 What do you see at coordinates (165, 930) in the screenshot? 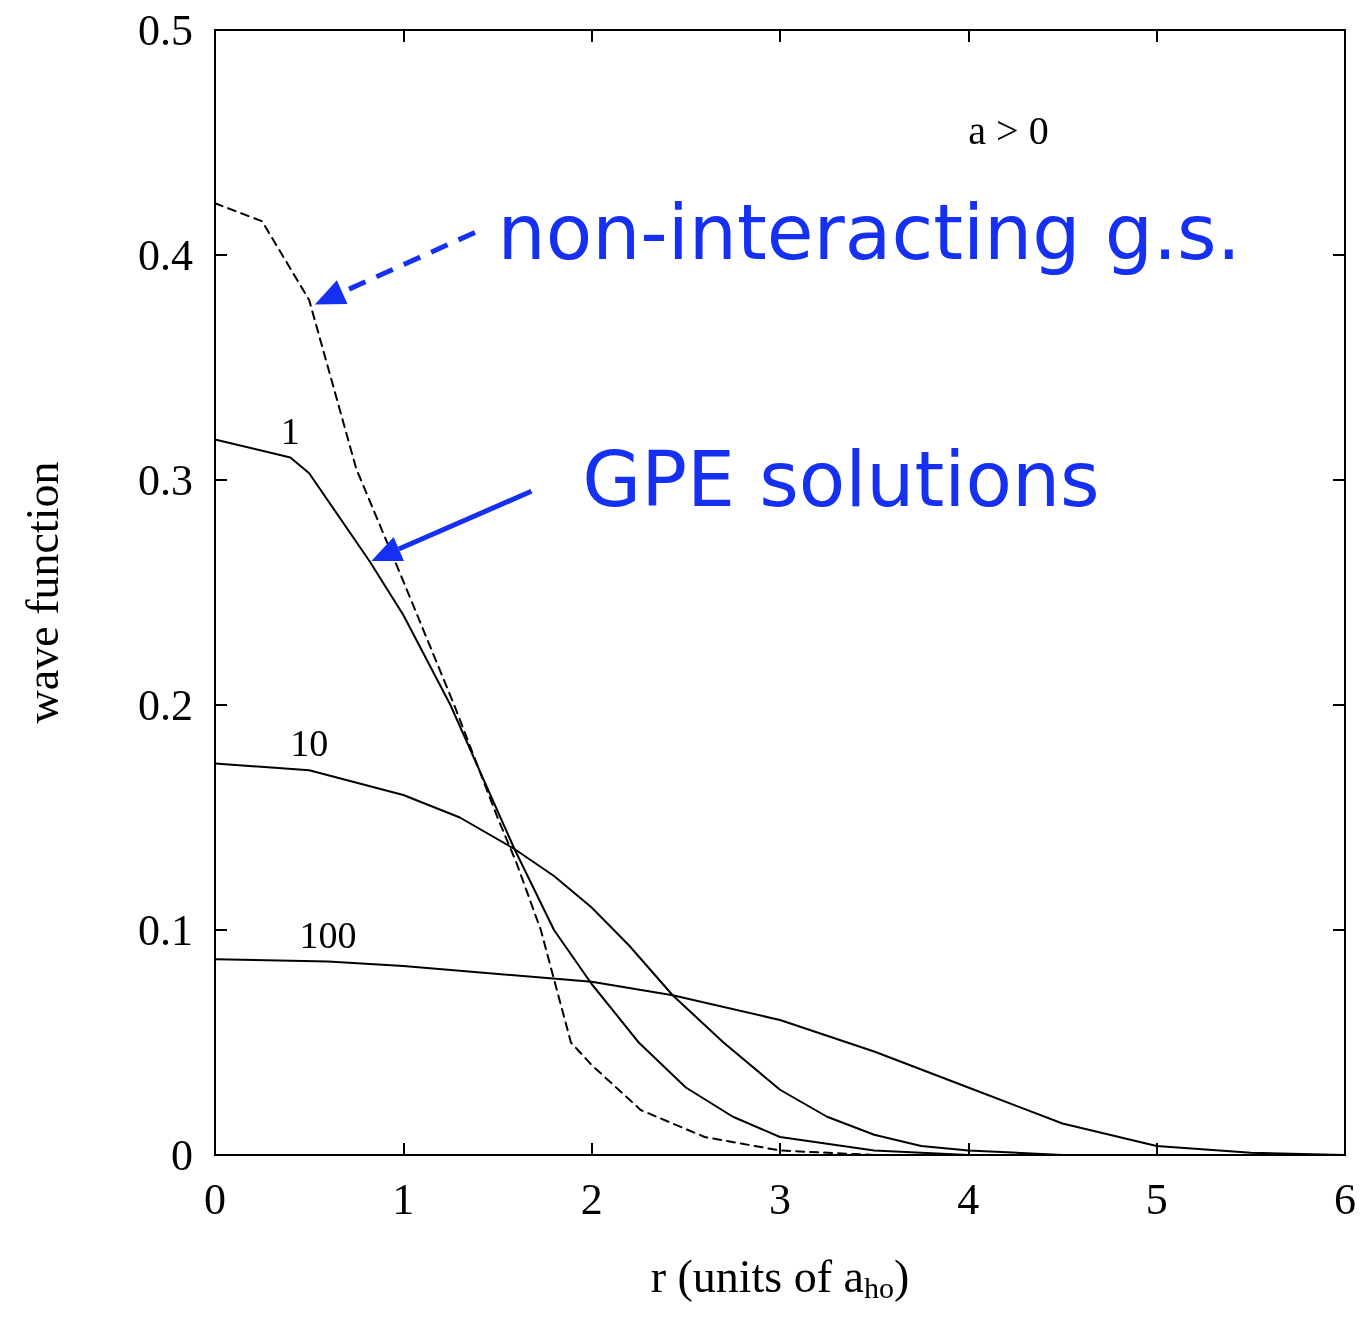
I see `y-tick-label: 0.1` at bounding box center [165, 930].